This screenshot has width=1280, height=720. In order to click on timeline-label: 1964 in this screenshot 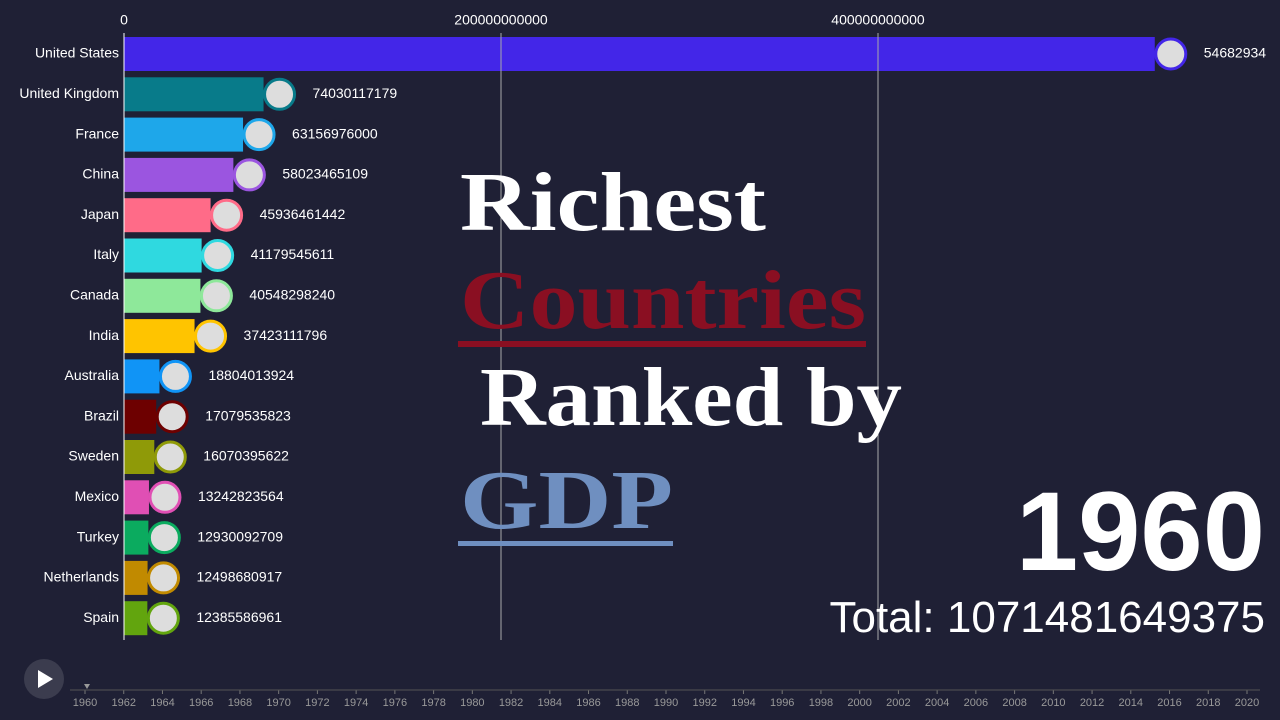, I will do `click(162, 703)`.